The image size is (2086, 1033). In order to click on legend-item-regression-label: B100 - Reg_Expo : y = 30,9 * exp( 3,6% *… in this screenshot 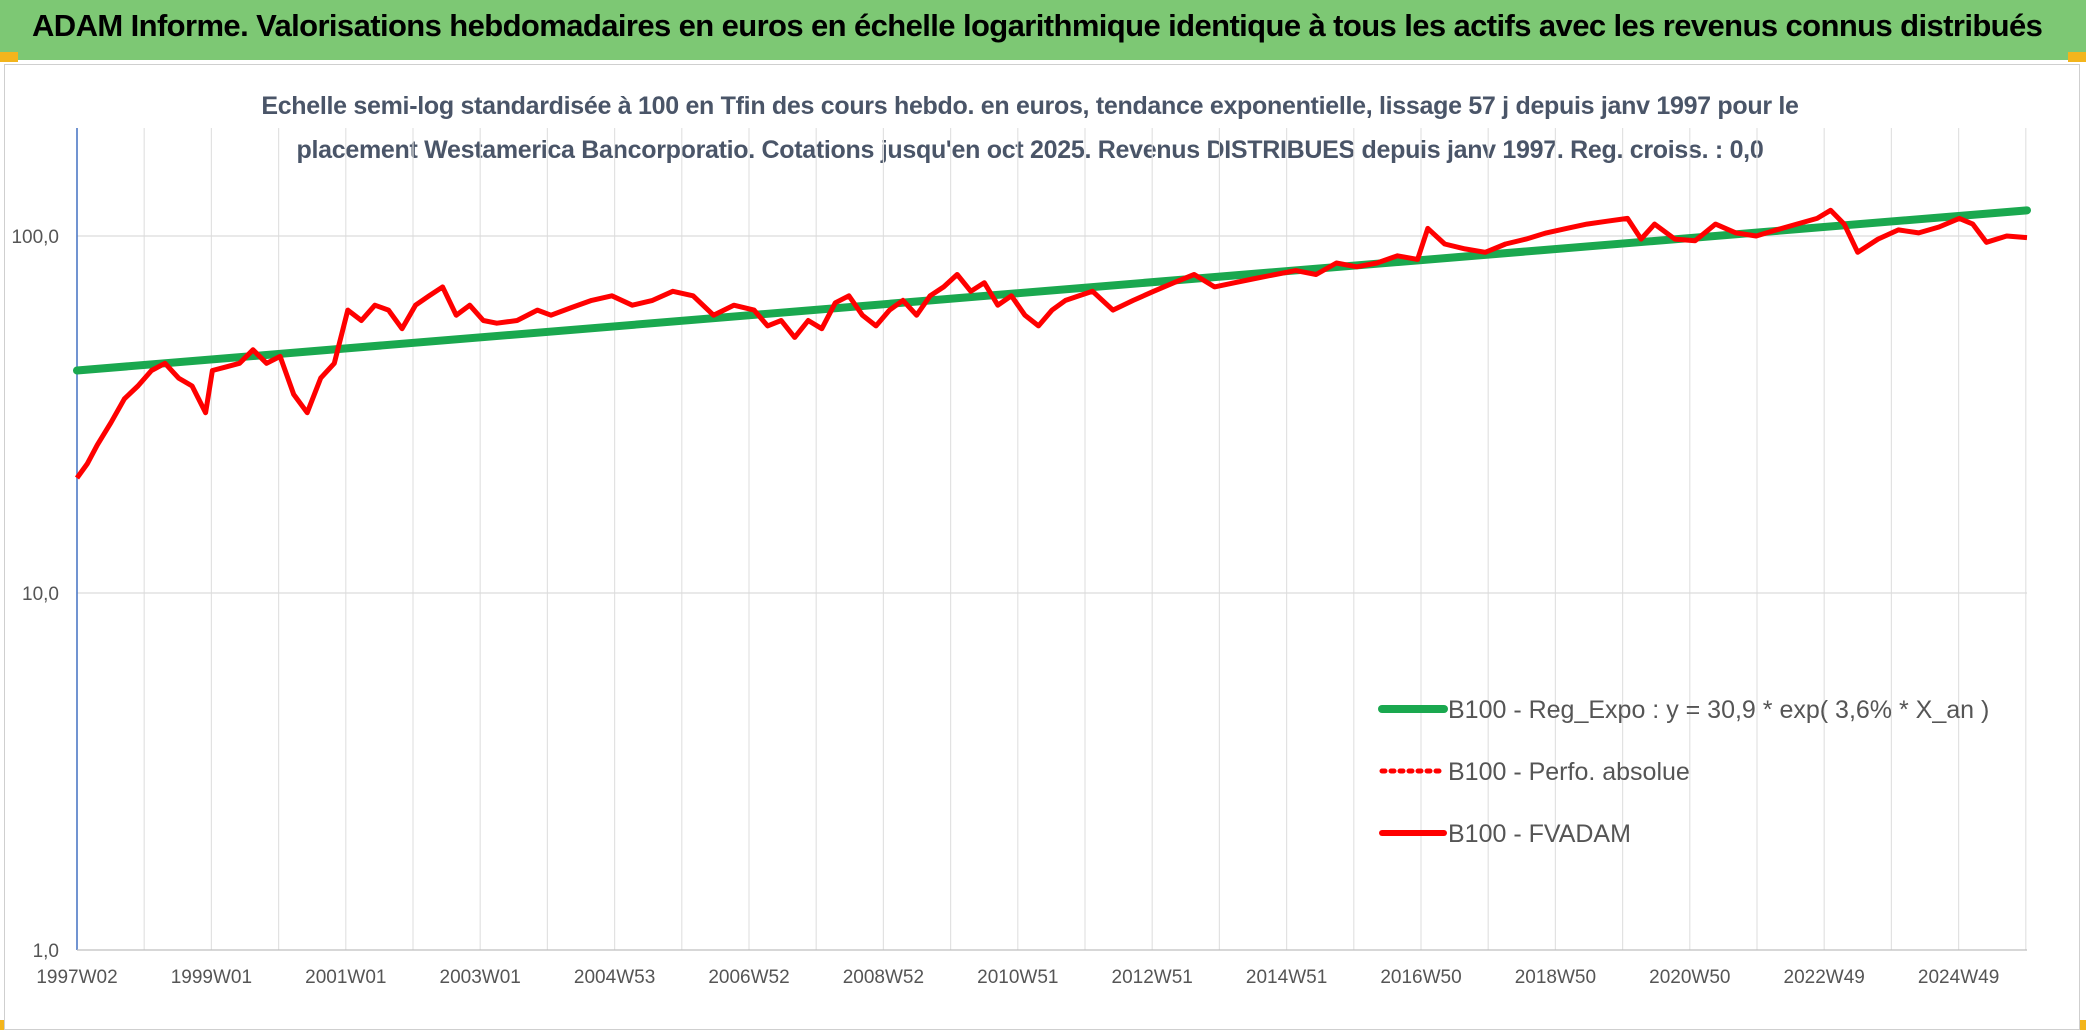, I will do `click(1718, 710)`.